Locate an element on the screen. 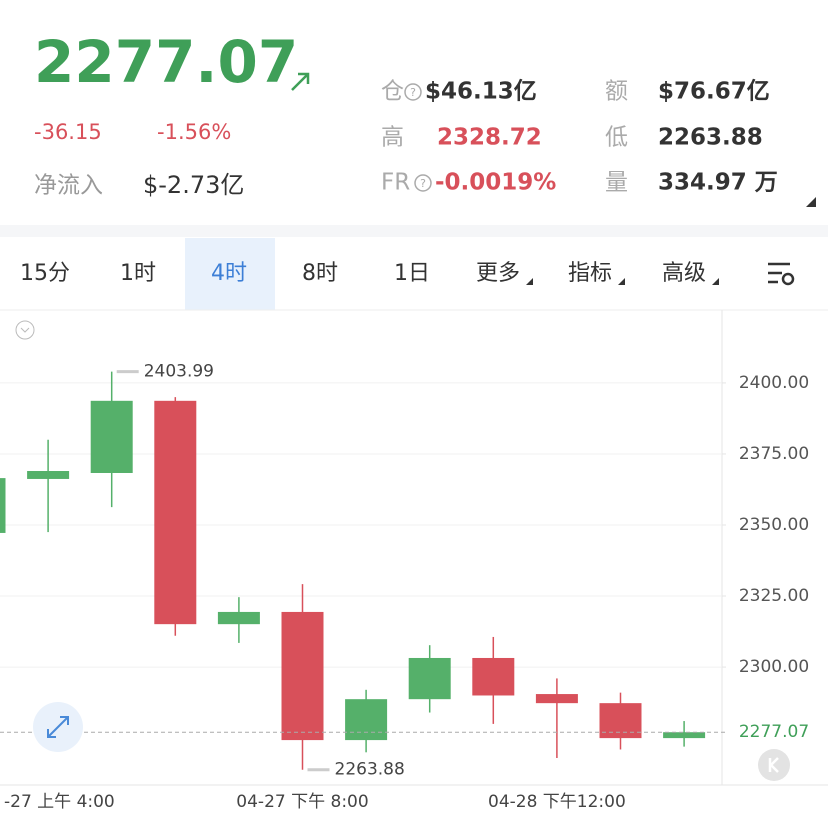  stat-label: 量 is located at coordinates (616, 183).